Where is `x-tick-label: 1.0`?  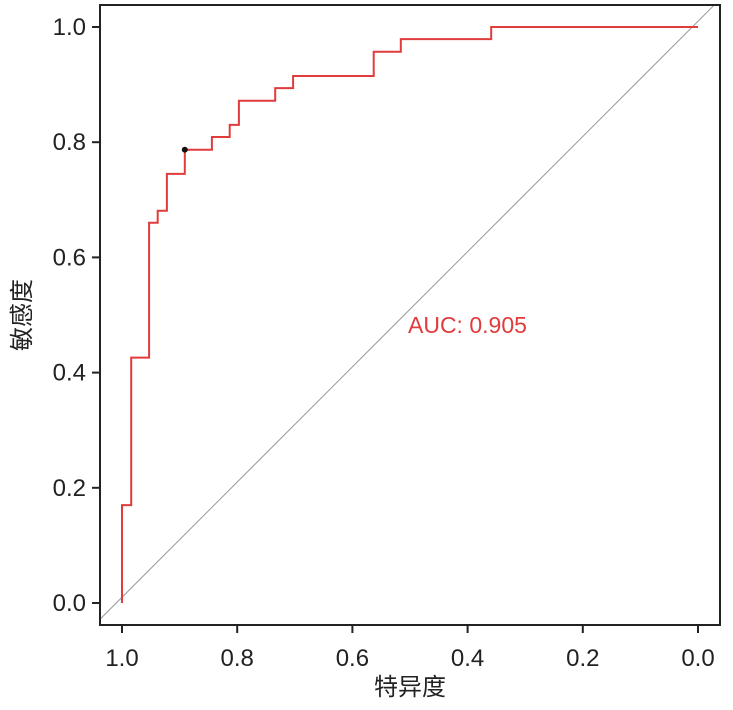 x-tick-label: 1.0 is located at coordinates (121, 658).